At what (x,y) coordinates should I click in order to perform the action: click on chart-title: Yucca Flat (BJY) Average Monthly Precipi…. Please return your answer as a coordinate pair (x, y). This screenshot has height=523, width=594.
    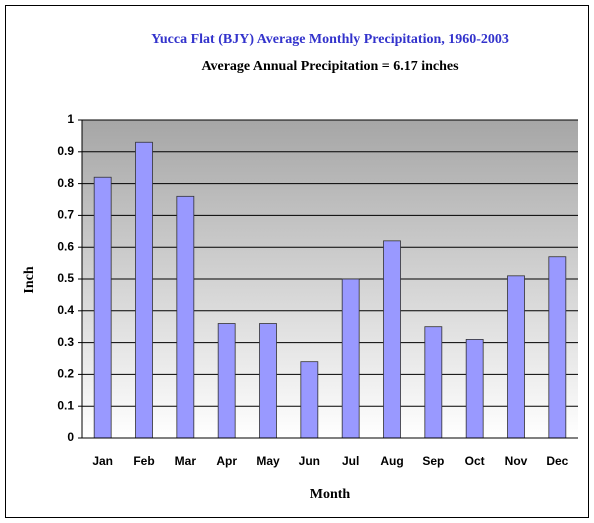
    Looking at the image, I should click on (330, 39).